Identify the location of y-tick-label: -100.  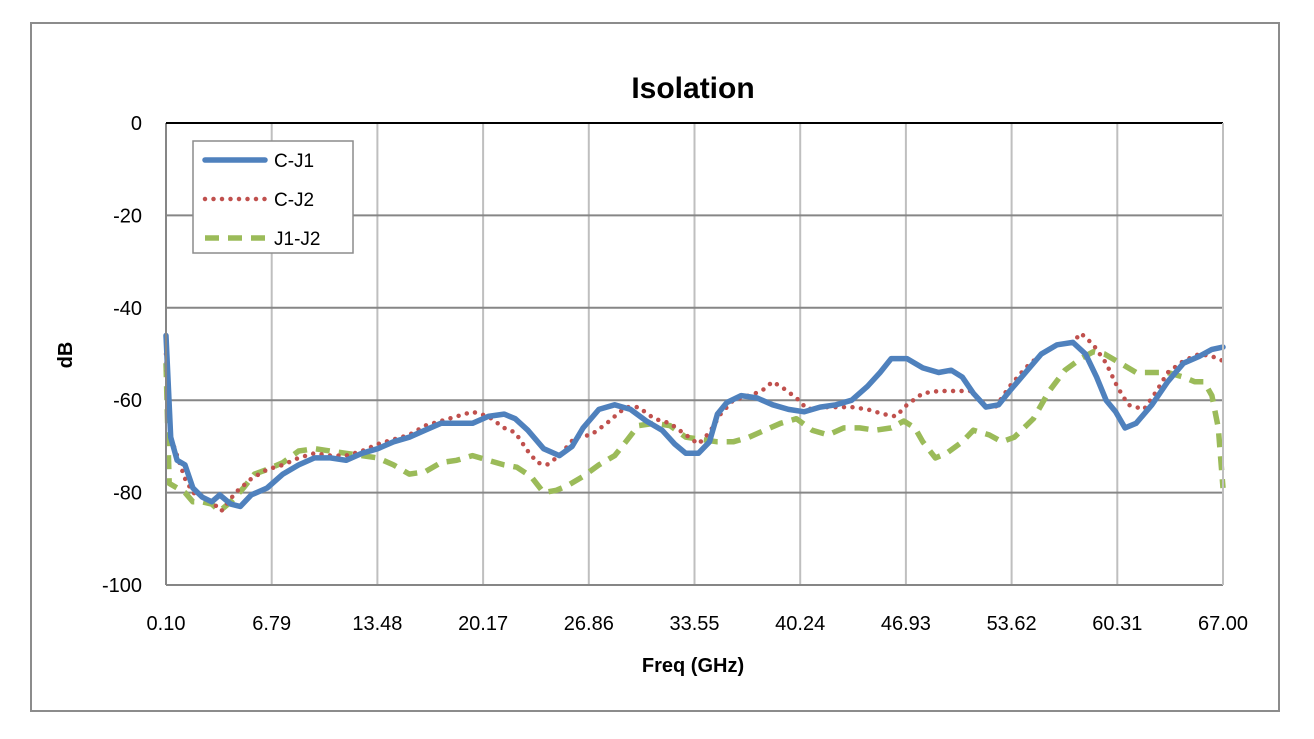
(122, 586).